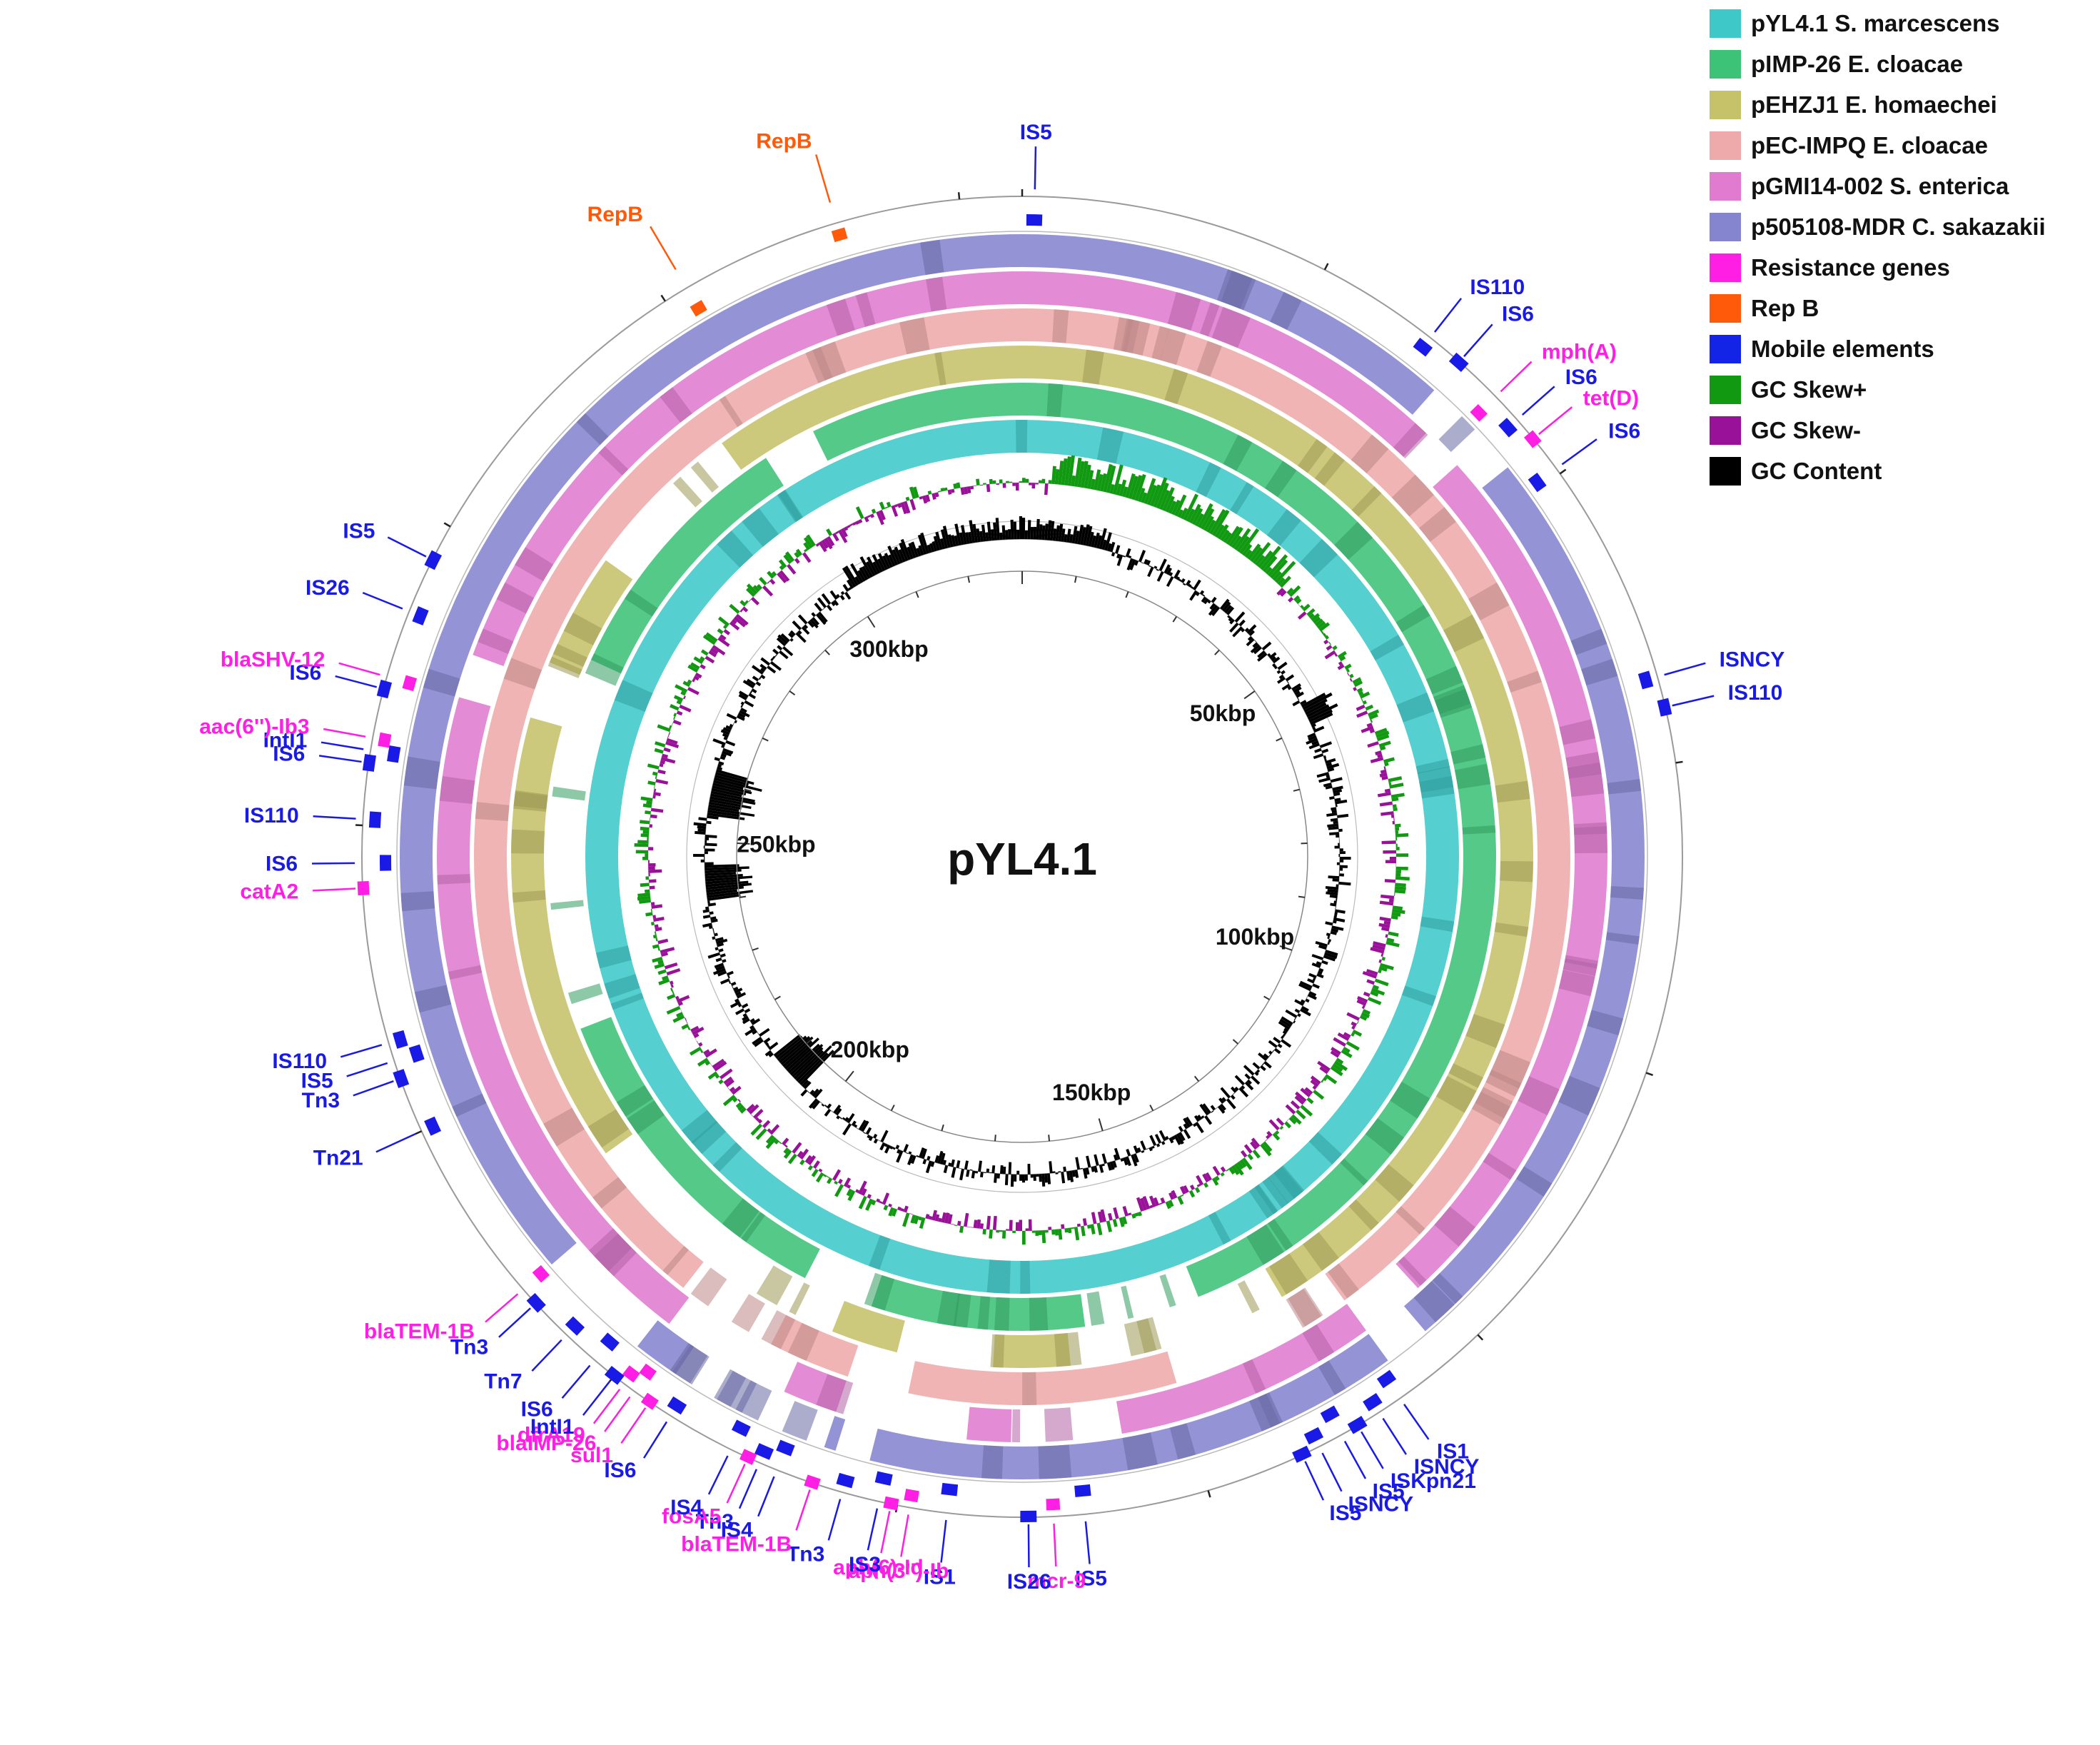 This screenshot has height=1745, width=2100. What do you see at coordinates (1869, 145) in the screenshot?
I see `legend-label: pEC-IMPQ E. cloacae` at bounding box center [1869, 145].